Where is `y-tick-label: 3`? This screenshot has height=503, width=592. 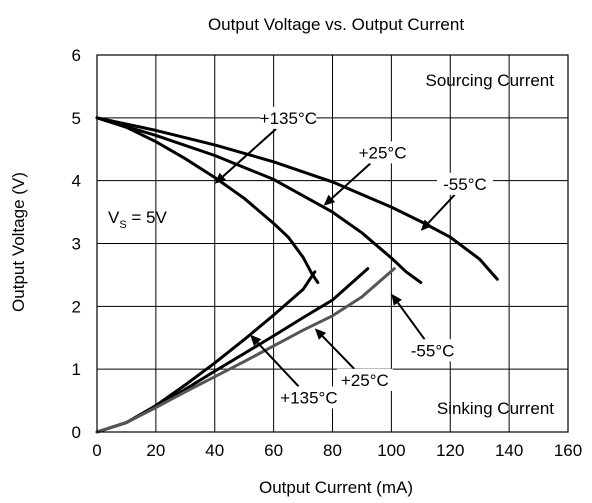
y-tick-label: 3 is located at coordinates (76, 244).